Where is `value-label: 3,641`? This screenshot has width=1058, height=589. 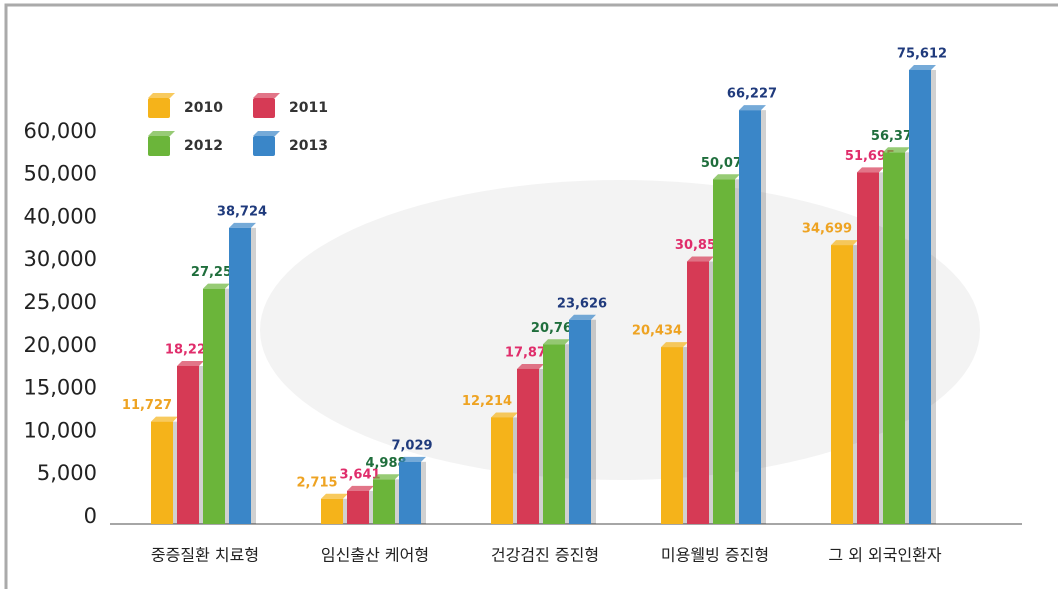 value-label: 3,641 is located at coordinates (359, 474).